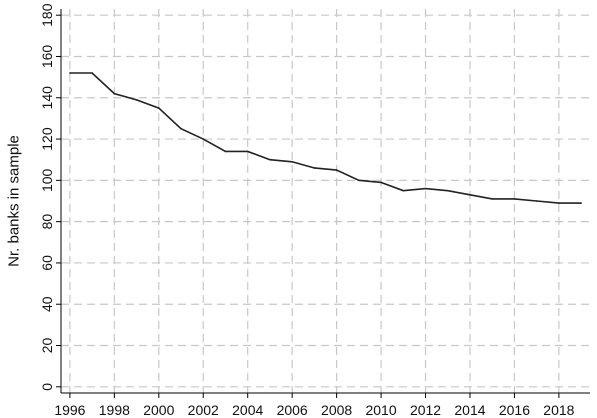 The image size is (597, 418). What do you see at coordinates (380, 410) in the screenshot?
I see `x-tick-label: 2010` at bounding box center [380, 410].